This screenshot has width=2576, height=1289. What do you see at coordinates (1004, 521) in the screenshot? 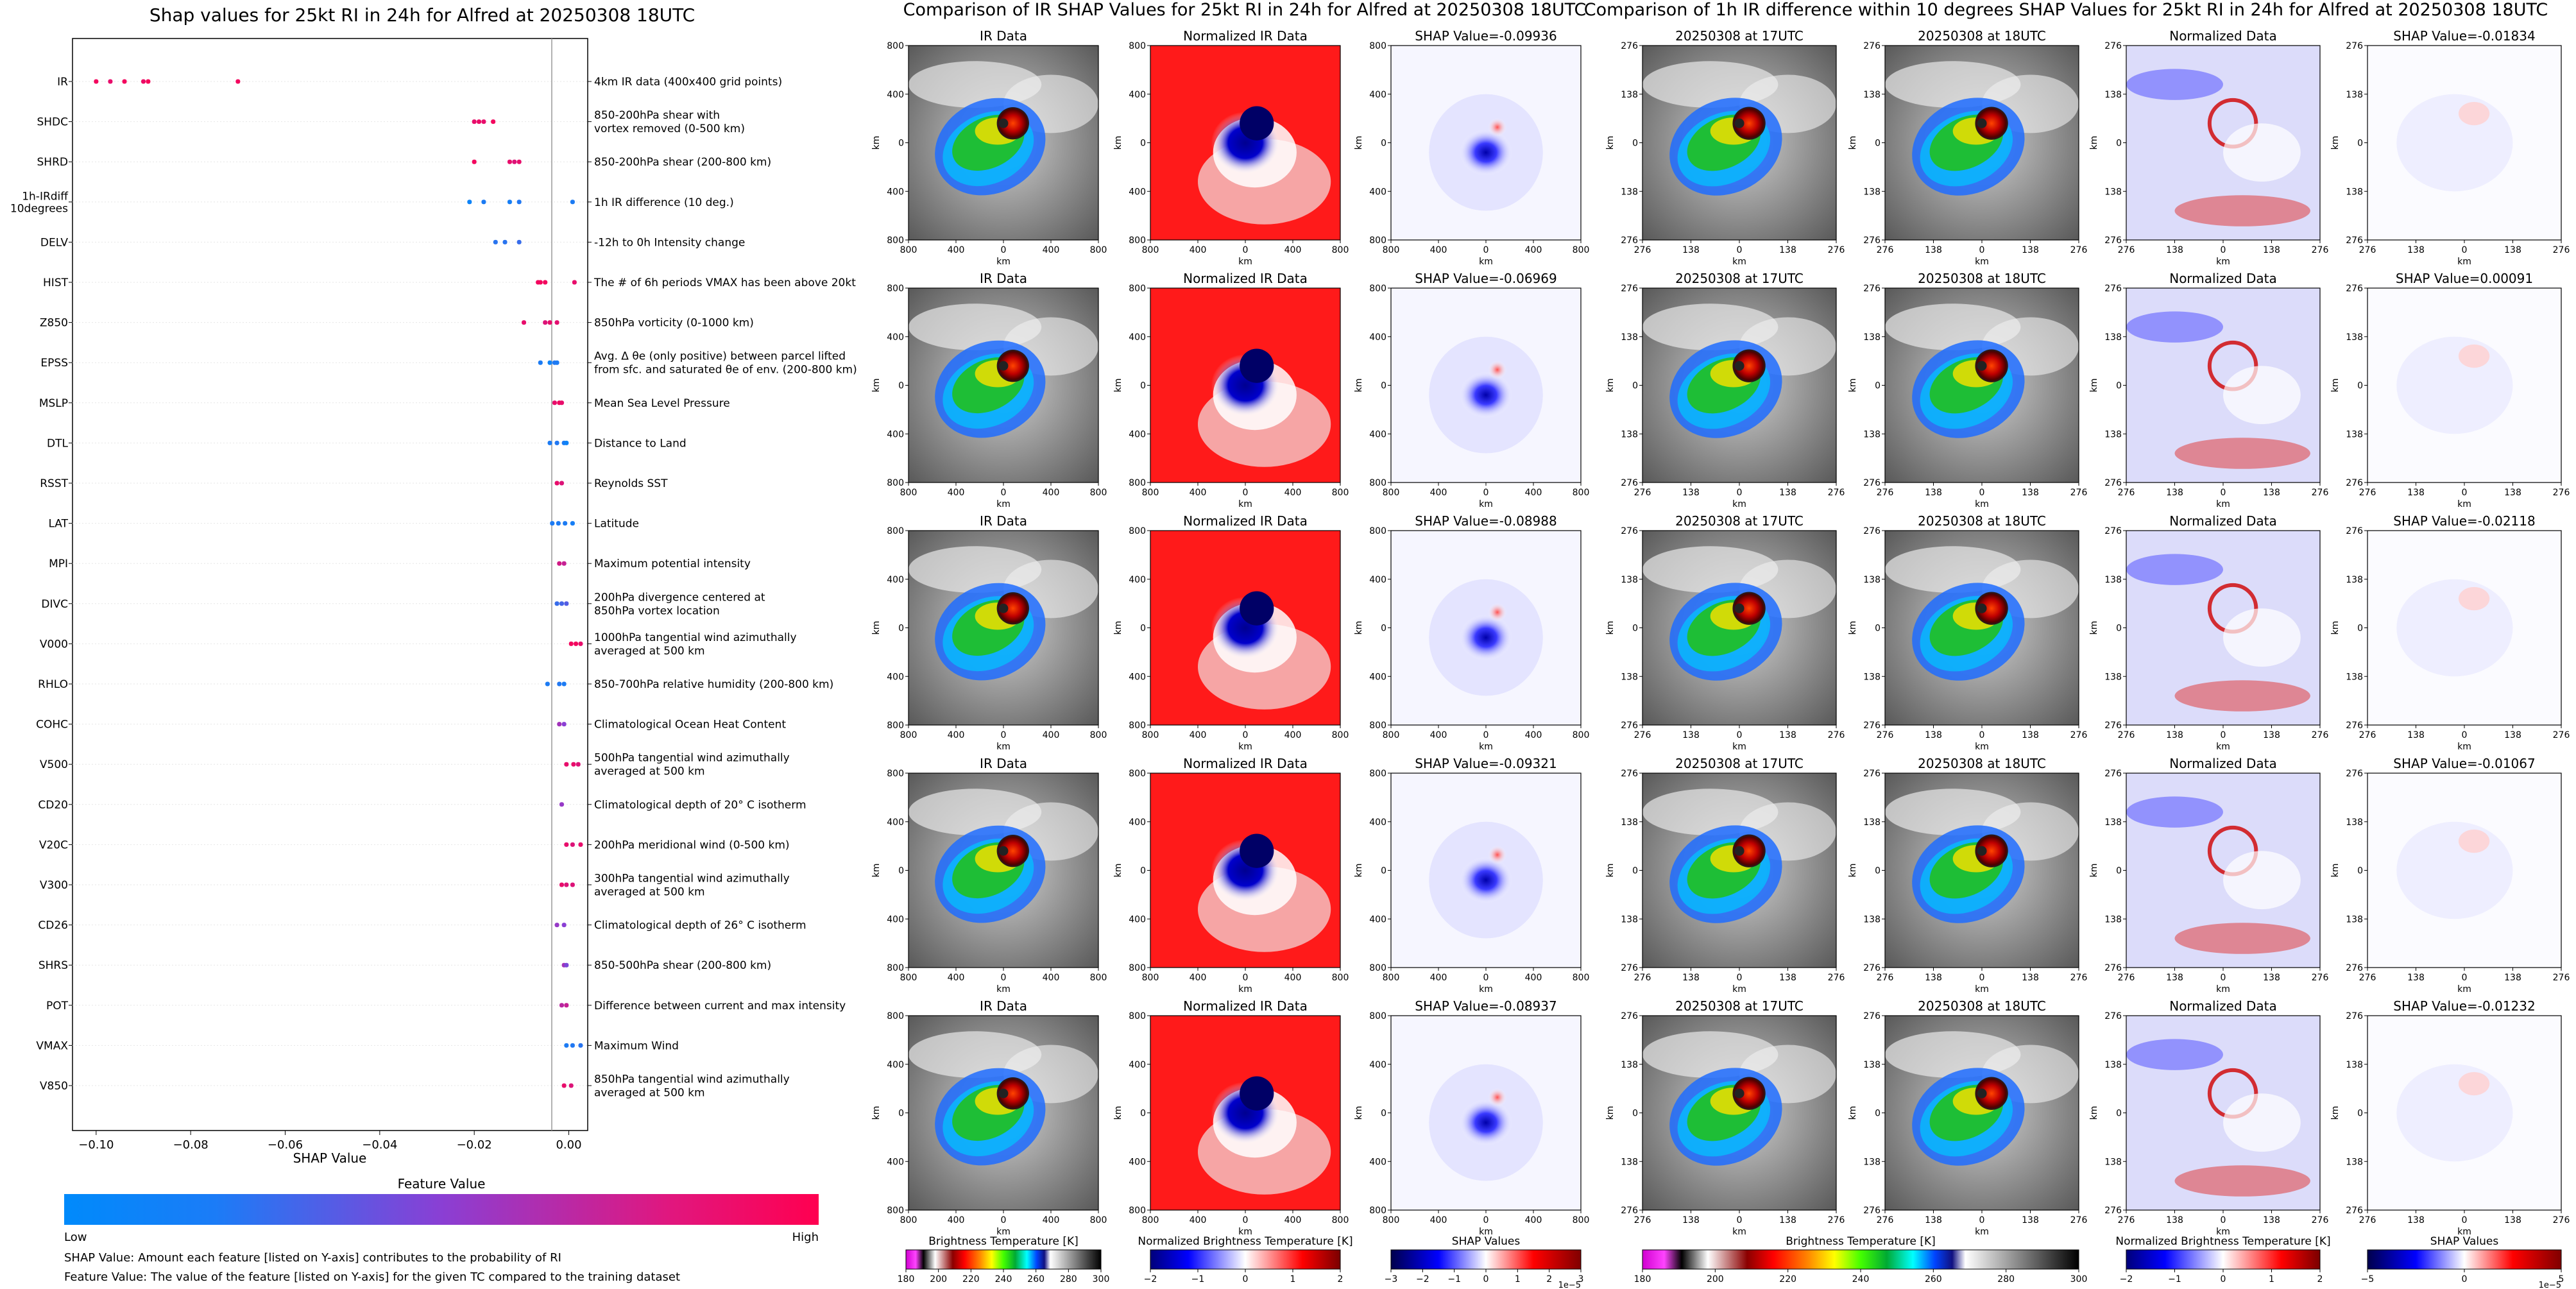
I see `panel-title: IR Data` at bounding box center [1004, 521].